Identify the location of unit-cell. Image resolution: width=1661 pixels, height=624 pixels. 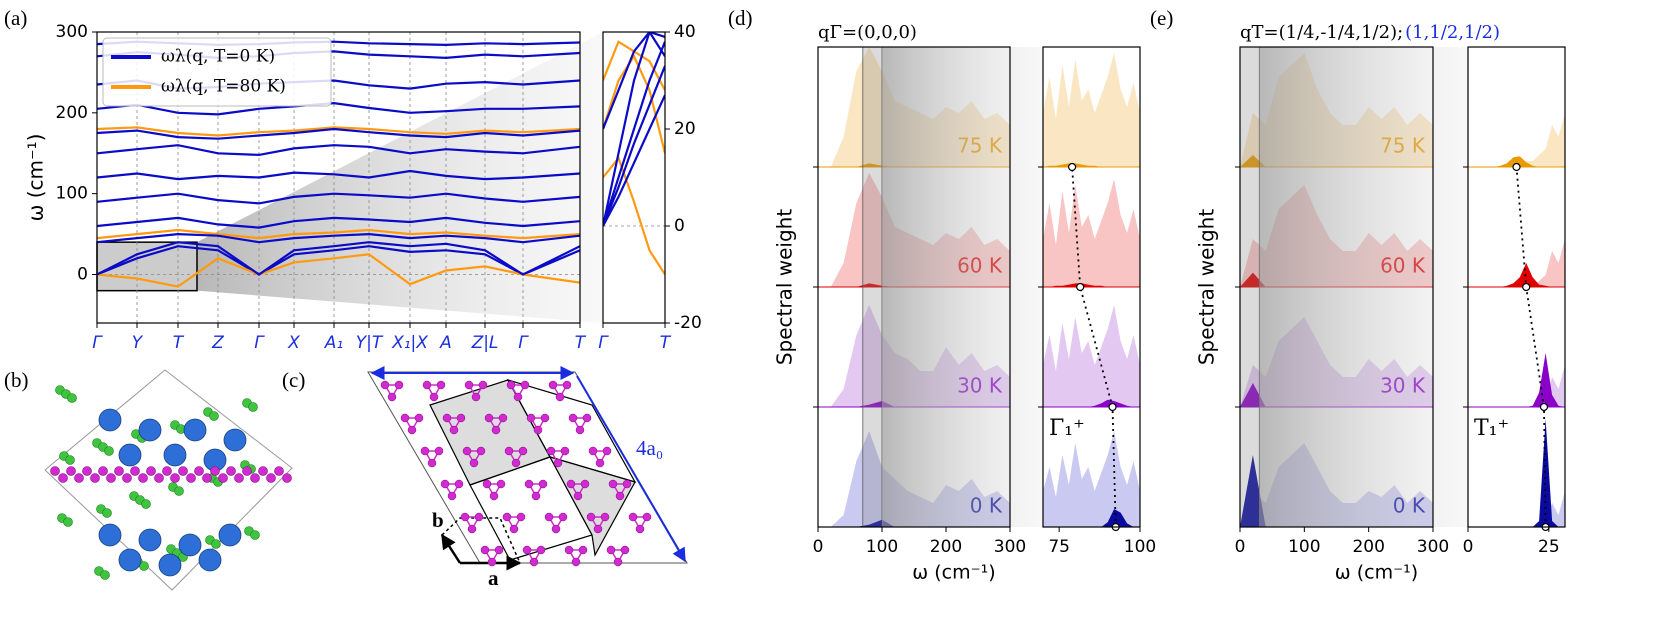
(527, 467).